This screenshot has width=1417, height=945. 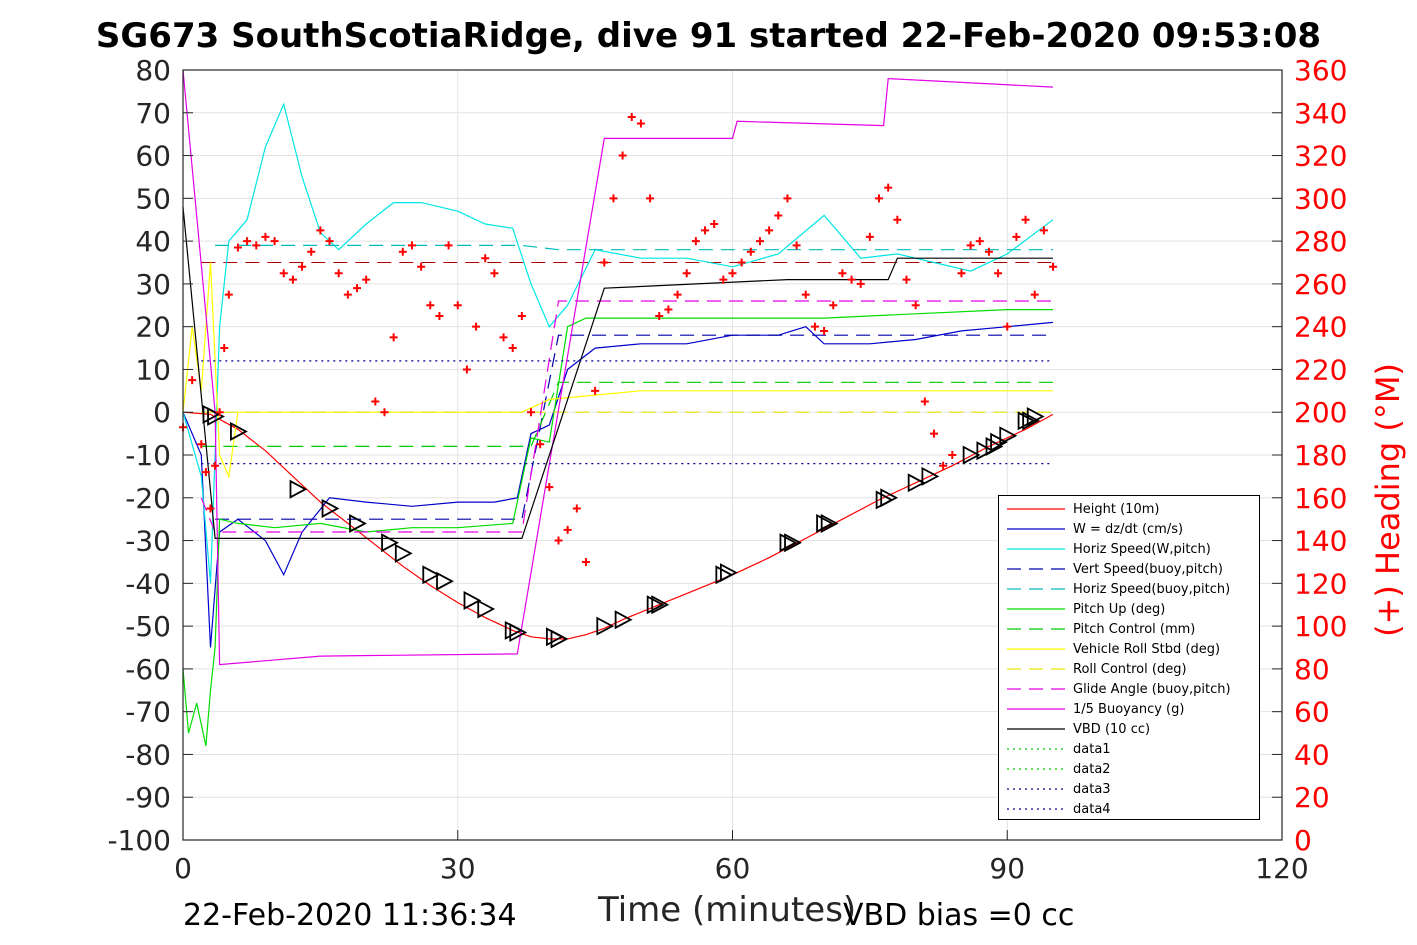 What do you see at coordinates (1092, 749) in the screenshot?
I see `legend-label: data1` at bounding box center [1092, 749].